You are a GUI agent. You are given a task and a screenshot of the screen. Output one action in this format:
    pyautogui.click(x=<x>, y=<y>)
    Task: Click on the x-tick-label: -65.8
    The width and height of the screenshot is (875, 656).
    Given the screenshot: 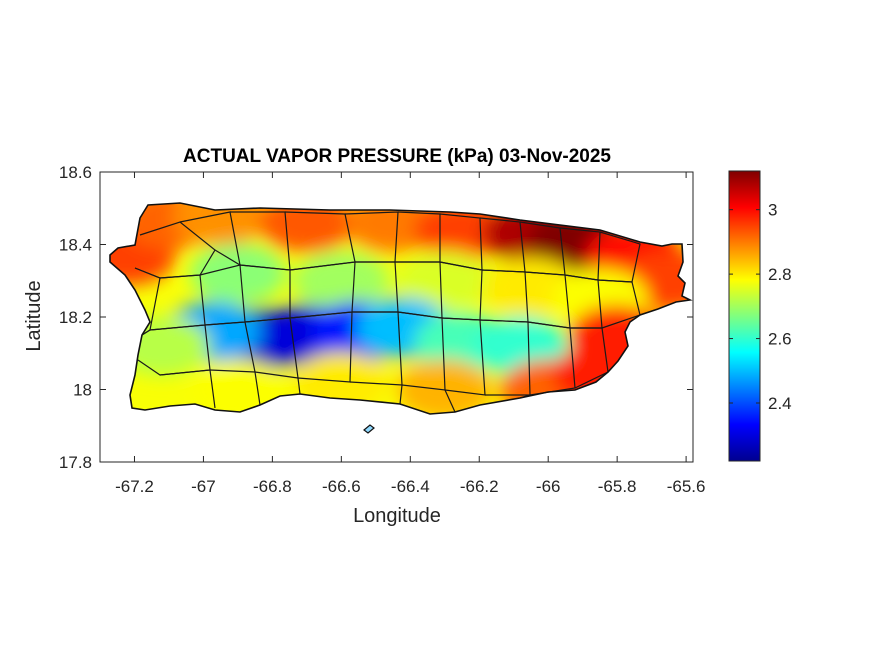 What is the action you would take?
    pyautogui.click(x=617, y=486)
    